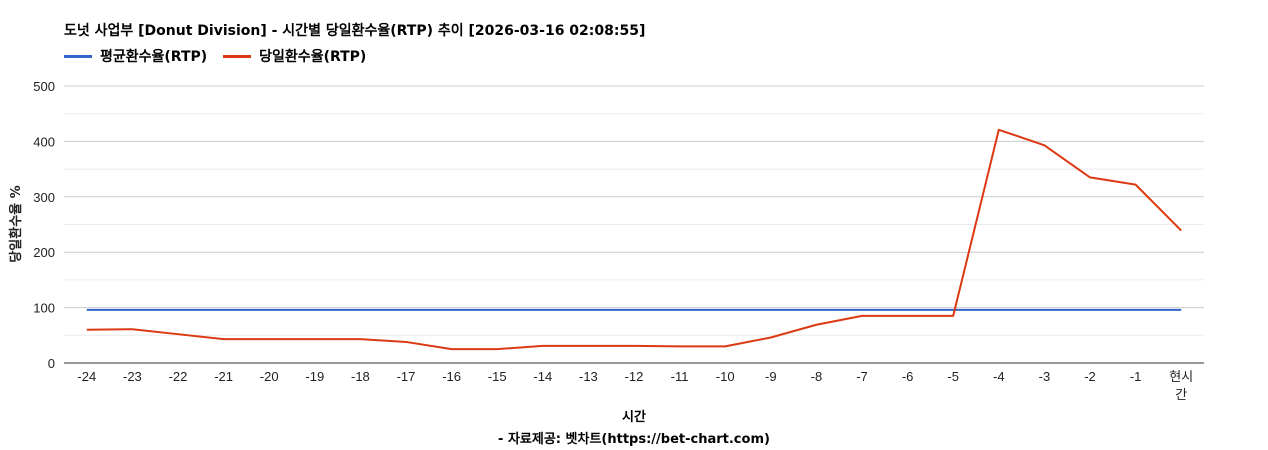 The height and width of the screenshot is (450, 1268). I want to click on y-tick-label: 400, so click(44, 141).